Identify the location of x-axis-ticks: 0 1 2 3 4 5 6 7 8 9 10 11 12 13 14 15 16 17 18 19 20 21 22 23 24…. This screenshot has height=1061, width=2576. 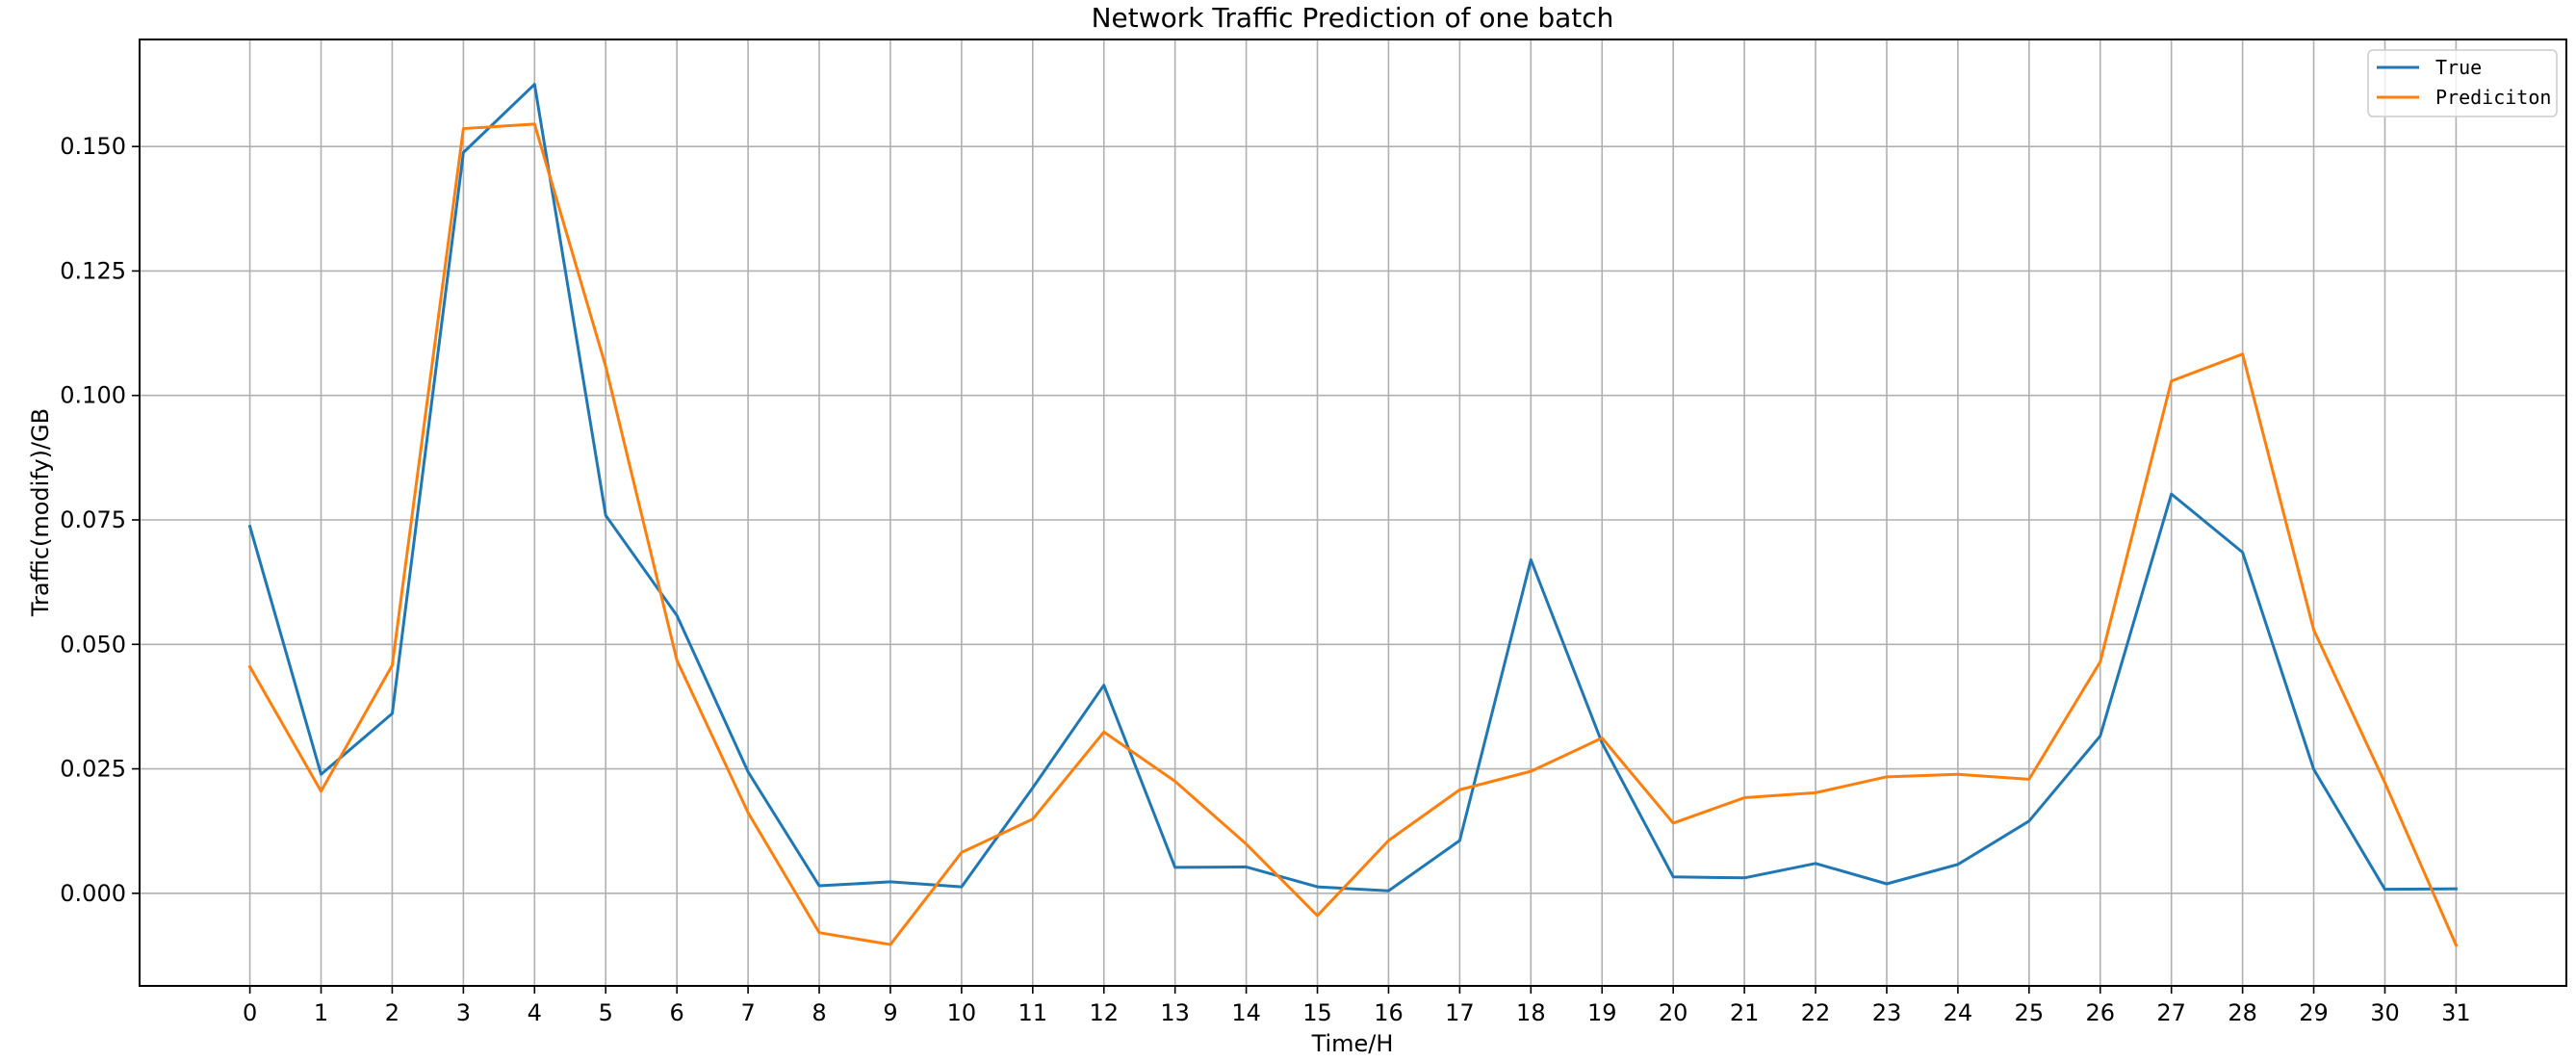
(1357, 1006).